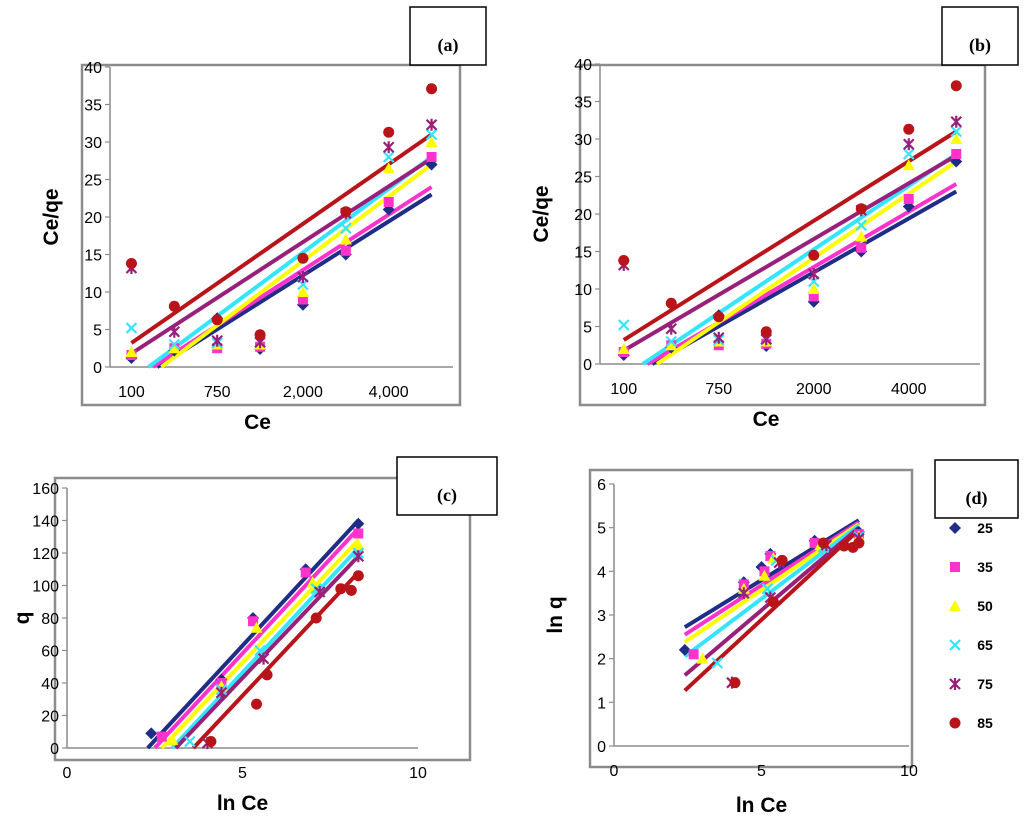 Image resolution: width=1024 pixels, height=823 pixels. Describe the element at coordinates (93, 256) in the screenshot. I see `y-tick-label: 15` at that location.